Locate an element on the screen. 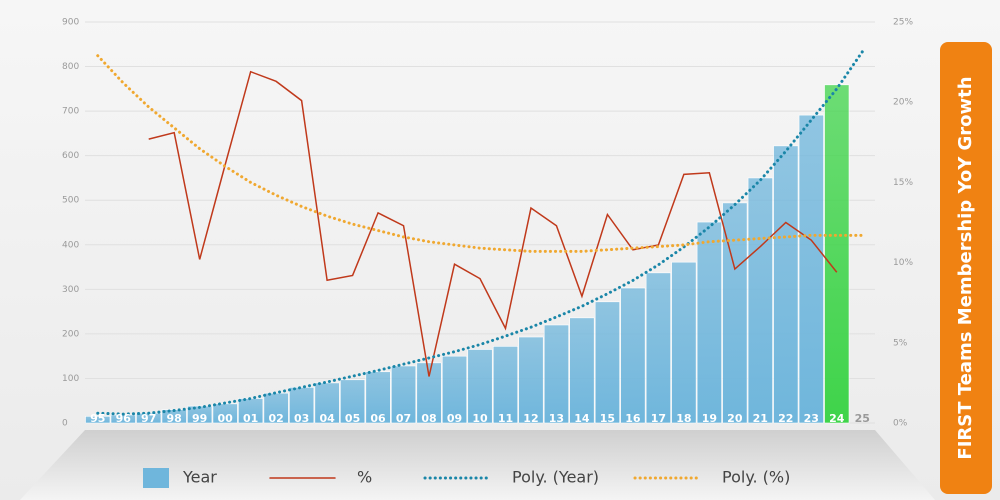 The width and height of the screenshot is (1000, 500). chart-title: FIRST Teams Membership YoY Growth is located at coordinates (965, 267).